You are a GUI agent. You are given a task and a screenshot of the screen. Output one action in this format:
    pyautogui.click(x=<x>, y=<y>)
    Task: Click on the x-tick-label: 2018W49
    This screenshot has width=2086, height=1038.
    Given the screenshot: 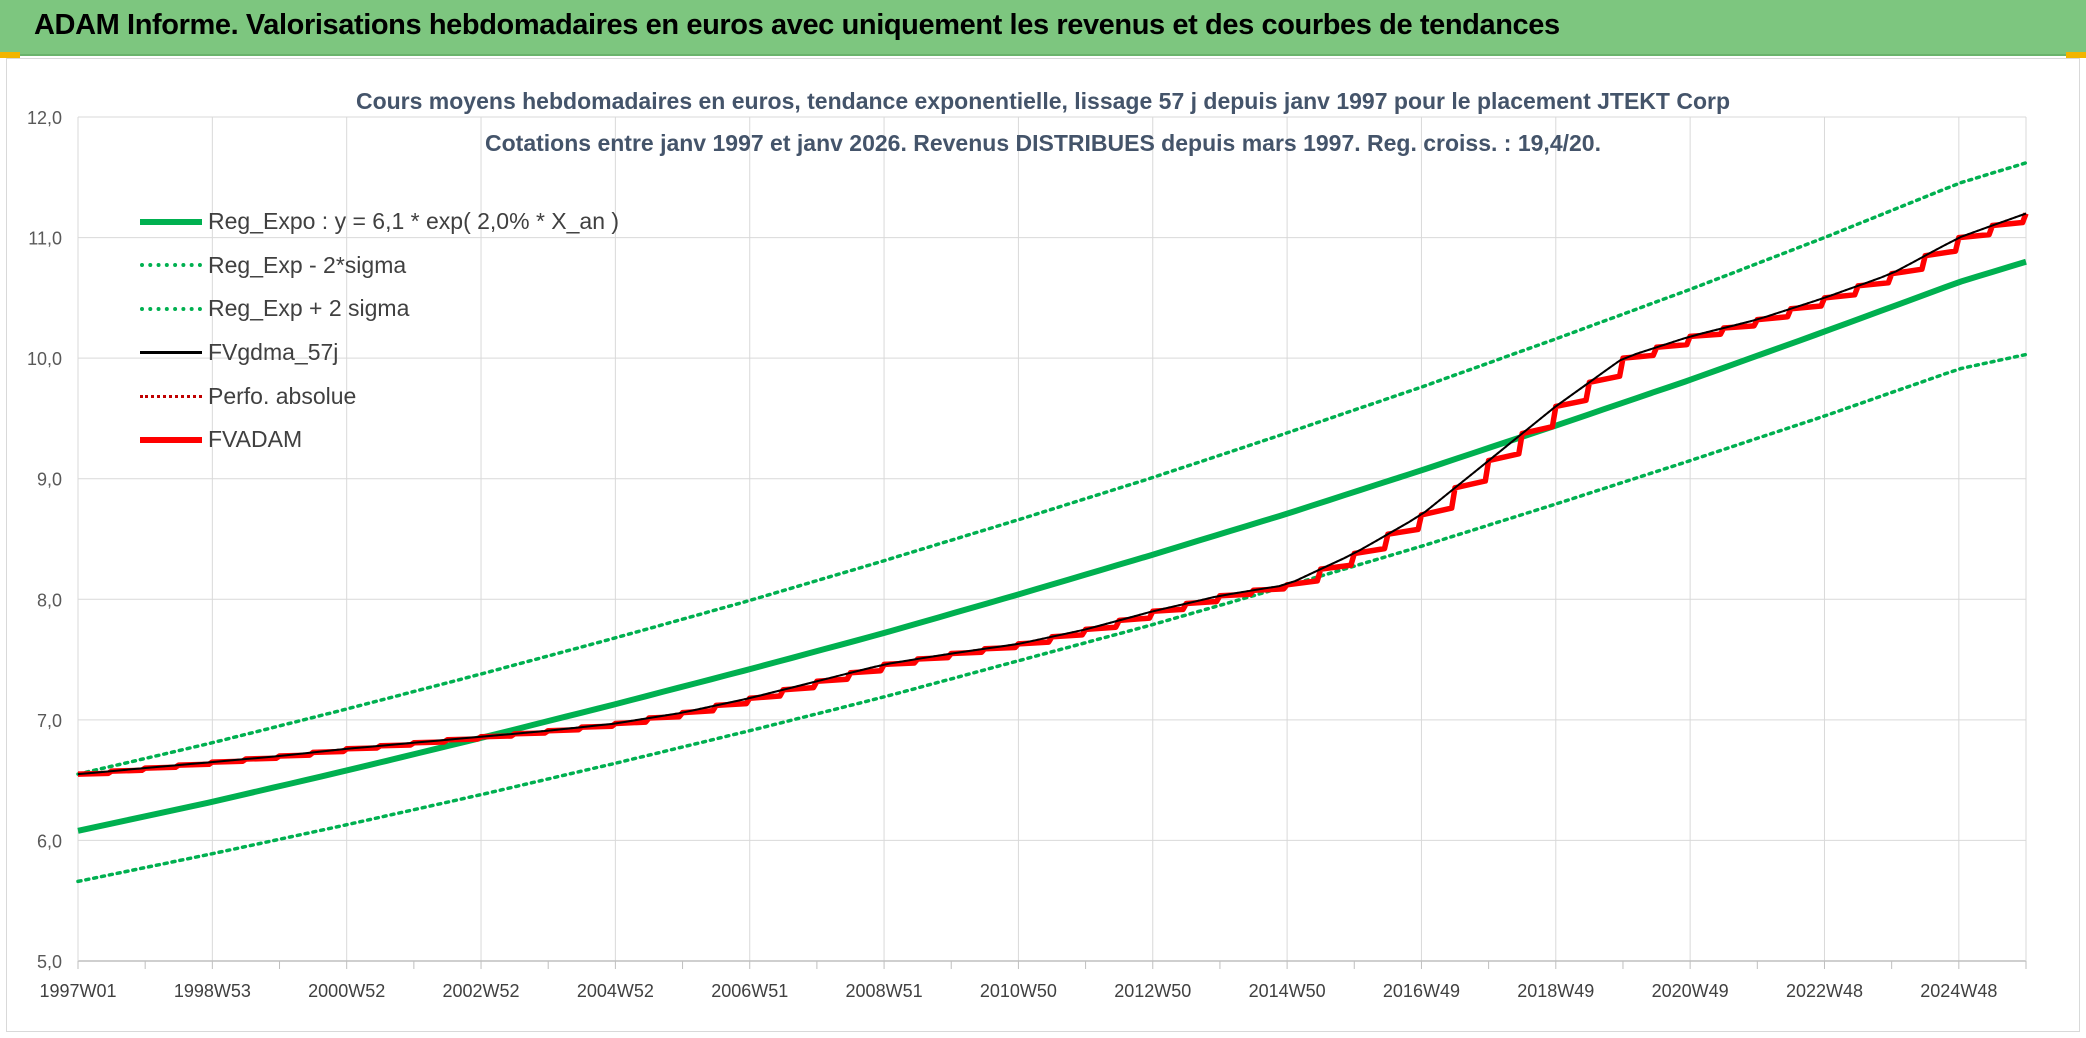 What is the action you would take?
    pyautogui.click(x=1555, y=991)
    